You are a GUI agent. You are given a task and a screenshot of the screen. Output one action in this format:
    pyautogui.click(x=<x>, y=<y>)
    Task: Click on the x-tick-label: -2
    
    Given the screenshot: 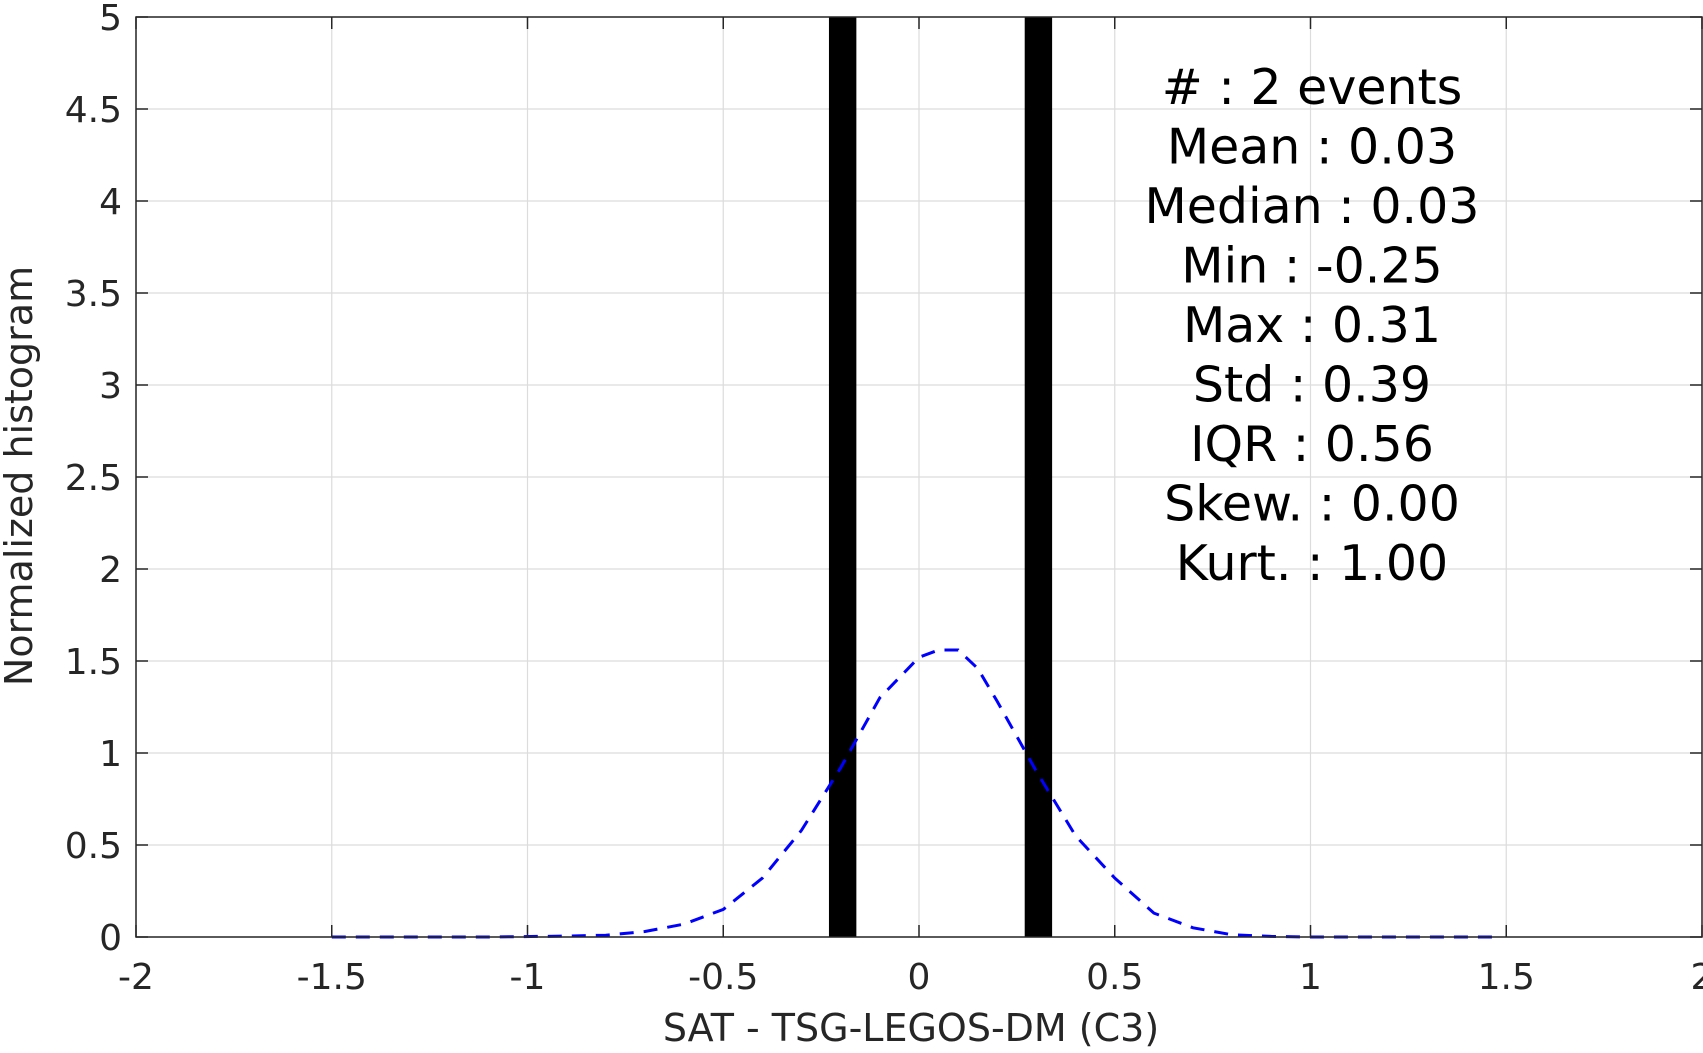 What is the action you would take?
    pyautogui.click(x=136, y=977)
    